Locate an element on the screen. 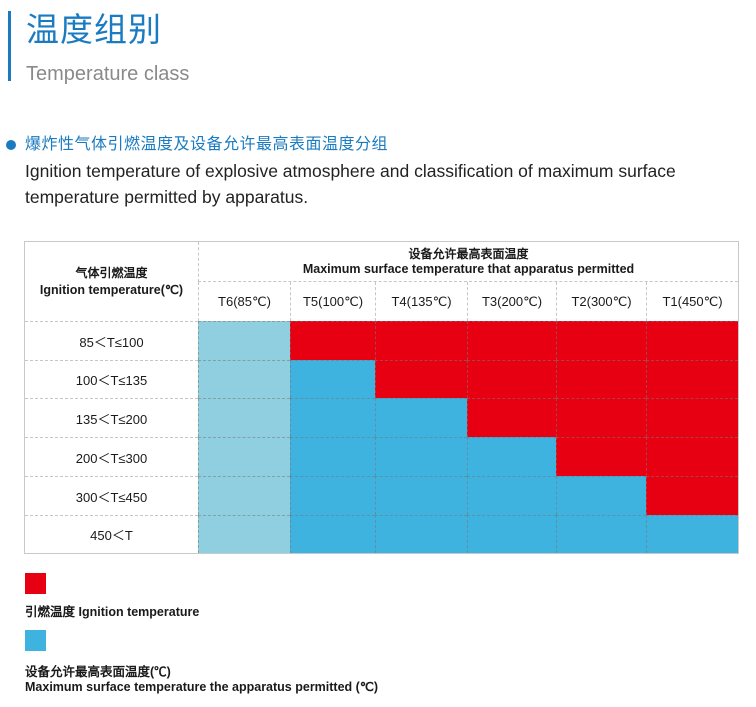 This screenshot has height=707, width=756. column-header: T6(85℃) is located at coordinates (244, 301).